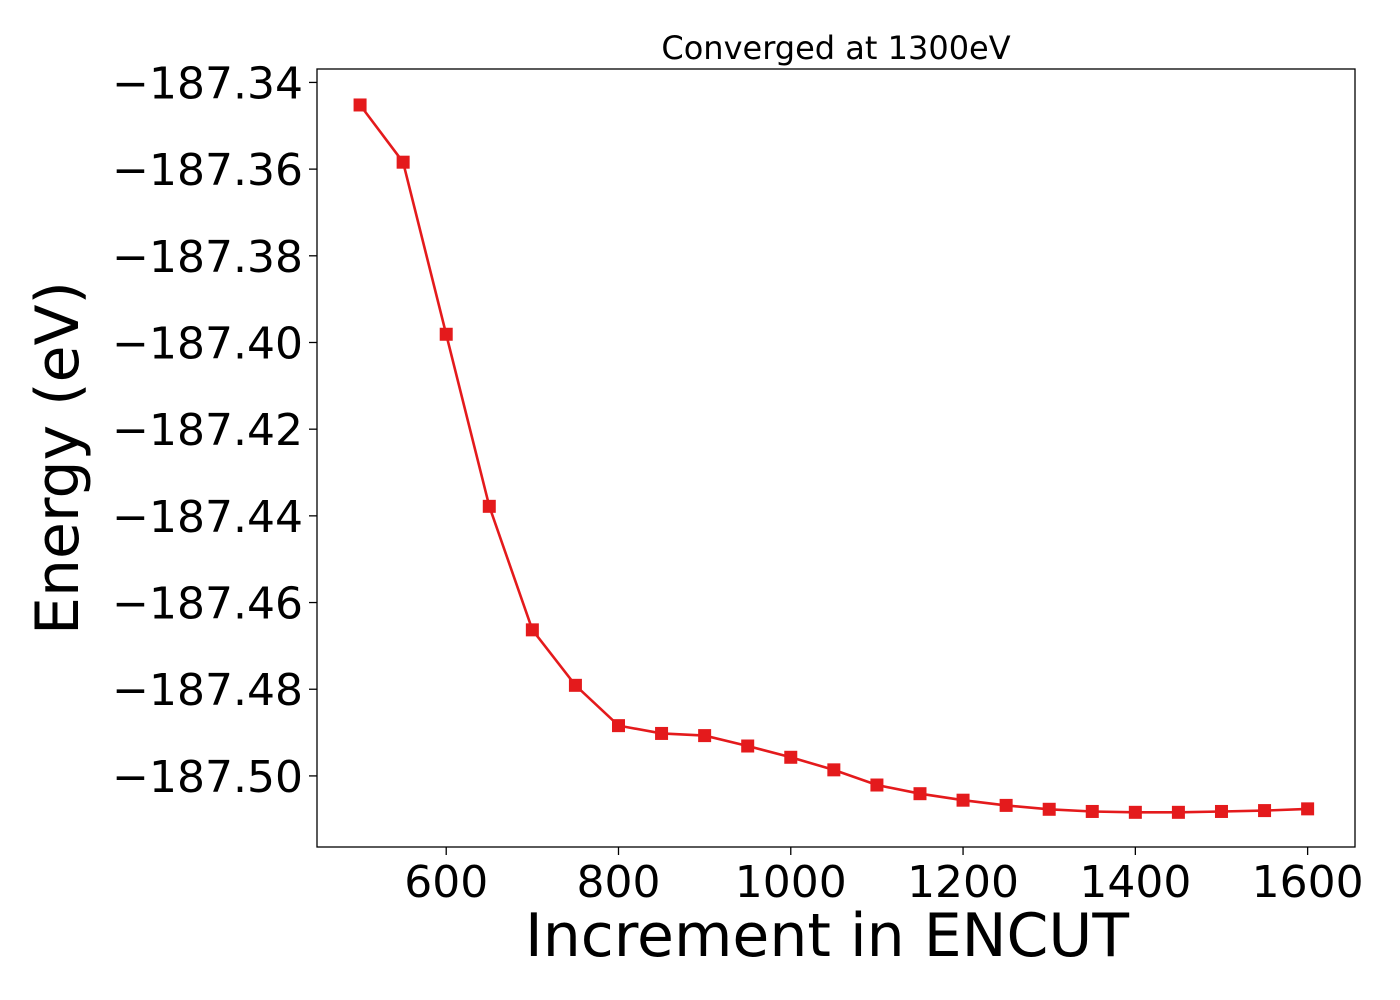 The width and height of the screenshot is (1400, 1000). I want to click on x-axis: 600 800 1000 1200 1400 1600, so click(884, 877).